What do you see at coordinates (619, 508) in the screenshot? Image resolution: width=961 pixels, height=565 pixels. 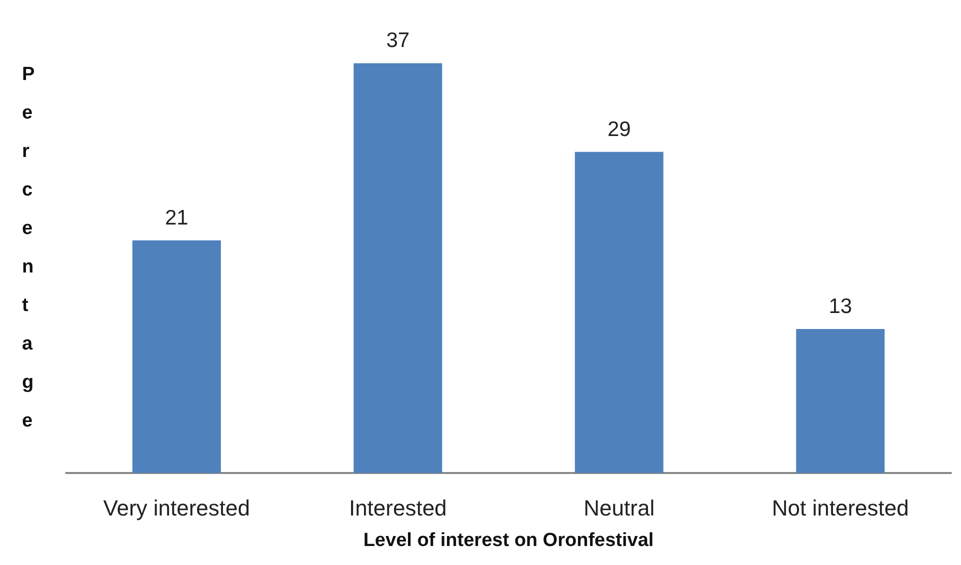 I see `x-tick-label: Neutral` at bounding box center [619, 508].